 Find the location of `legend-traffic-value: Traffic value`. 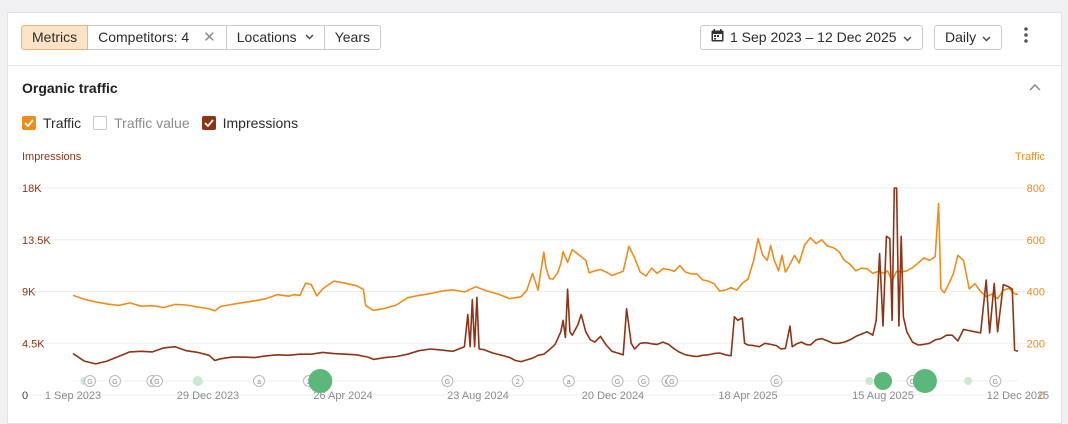

legend-traffic-value: Traffic value is located at coordinates (141, 123).